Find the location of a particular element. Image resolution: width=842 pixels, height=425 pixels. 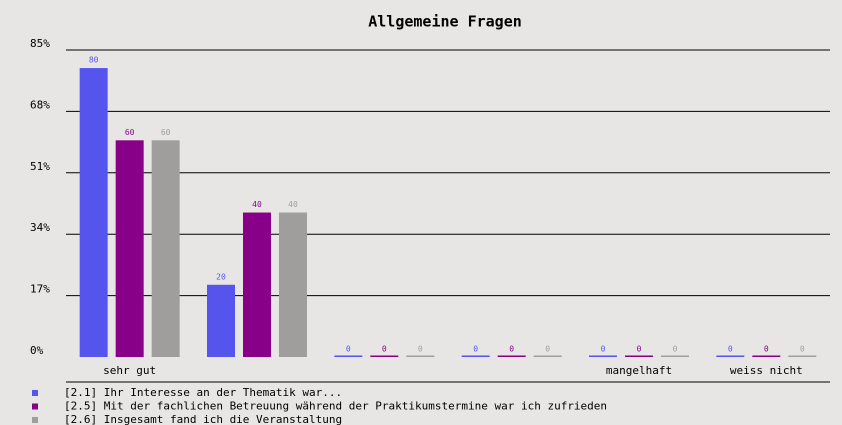

y-tick-label: 51% is located at coordinates (40, 166).